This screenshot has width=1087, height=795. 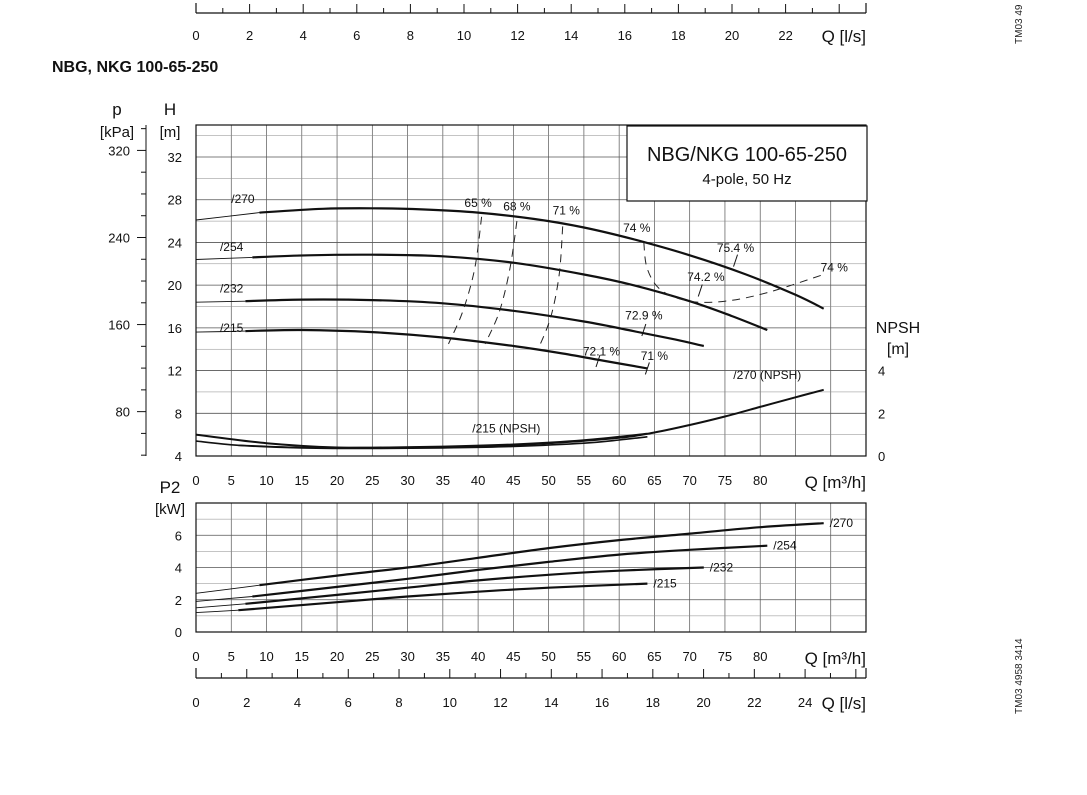 I want to click on head-title: NBG/NKG 100-65-250, so click(x=747, y=155).